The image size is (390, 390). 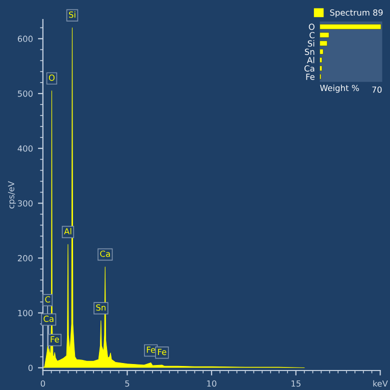 What do you see at coordinates (312, 35) in the screenshot?
I see `y-tick-label: C` at bounding box center [312, 35].